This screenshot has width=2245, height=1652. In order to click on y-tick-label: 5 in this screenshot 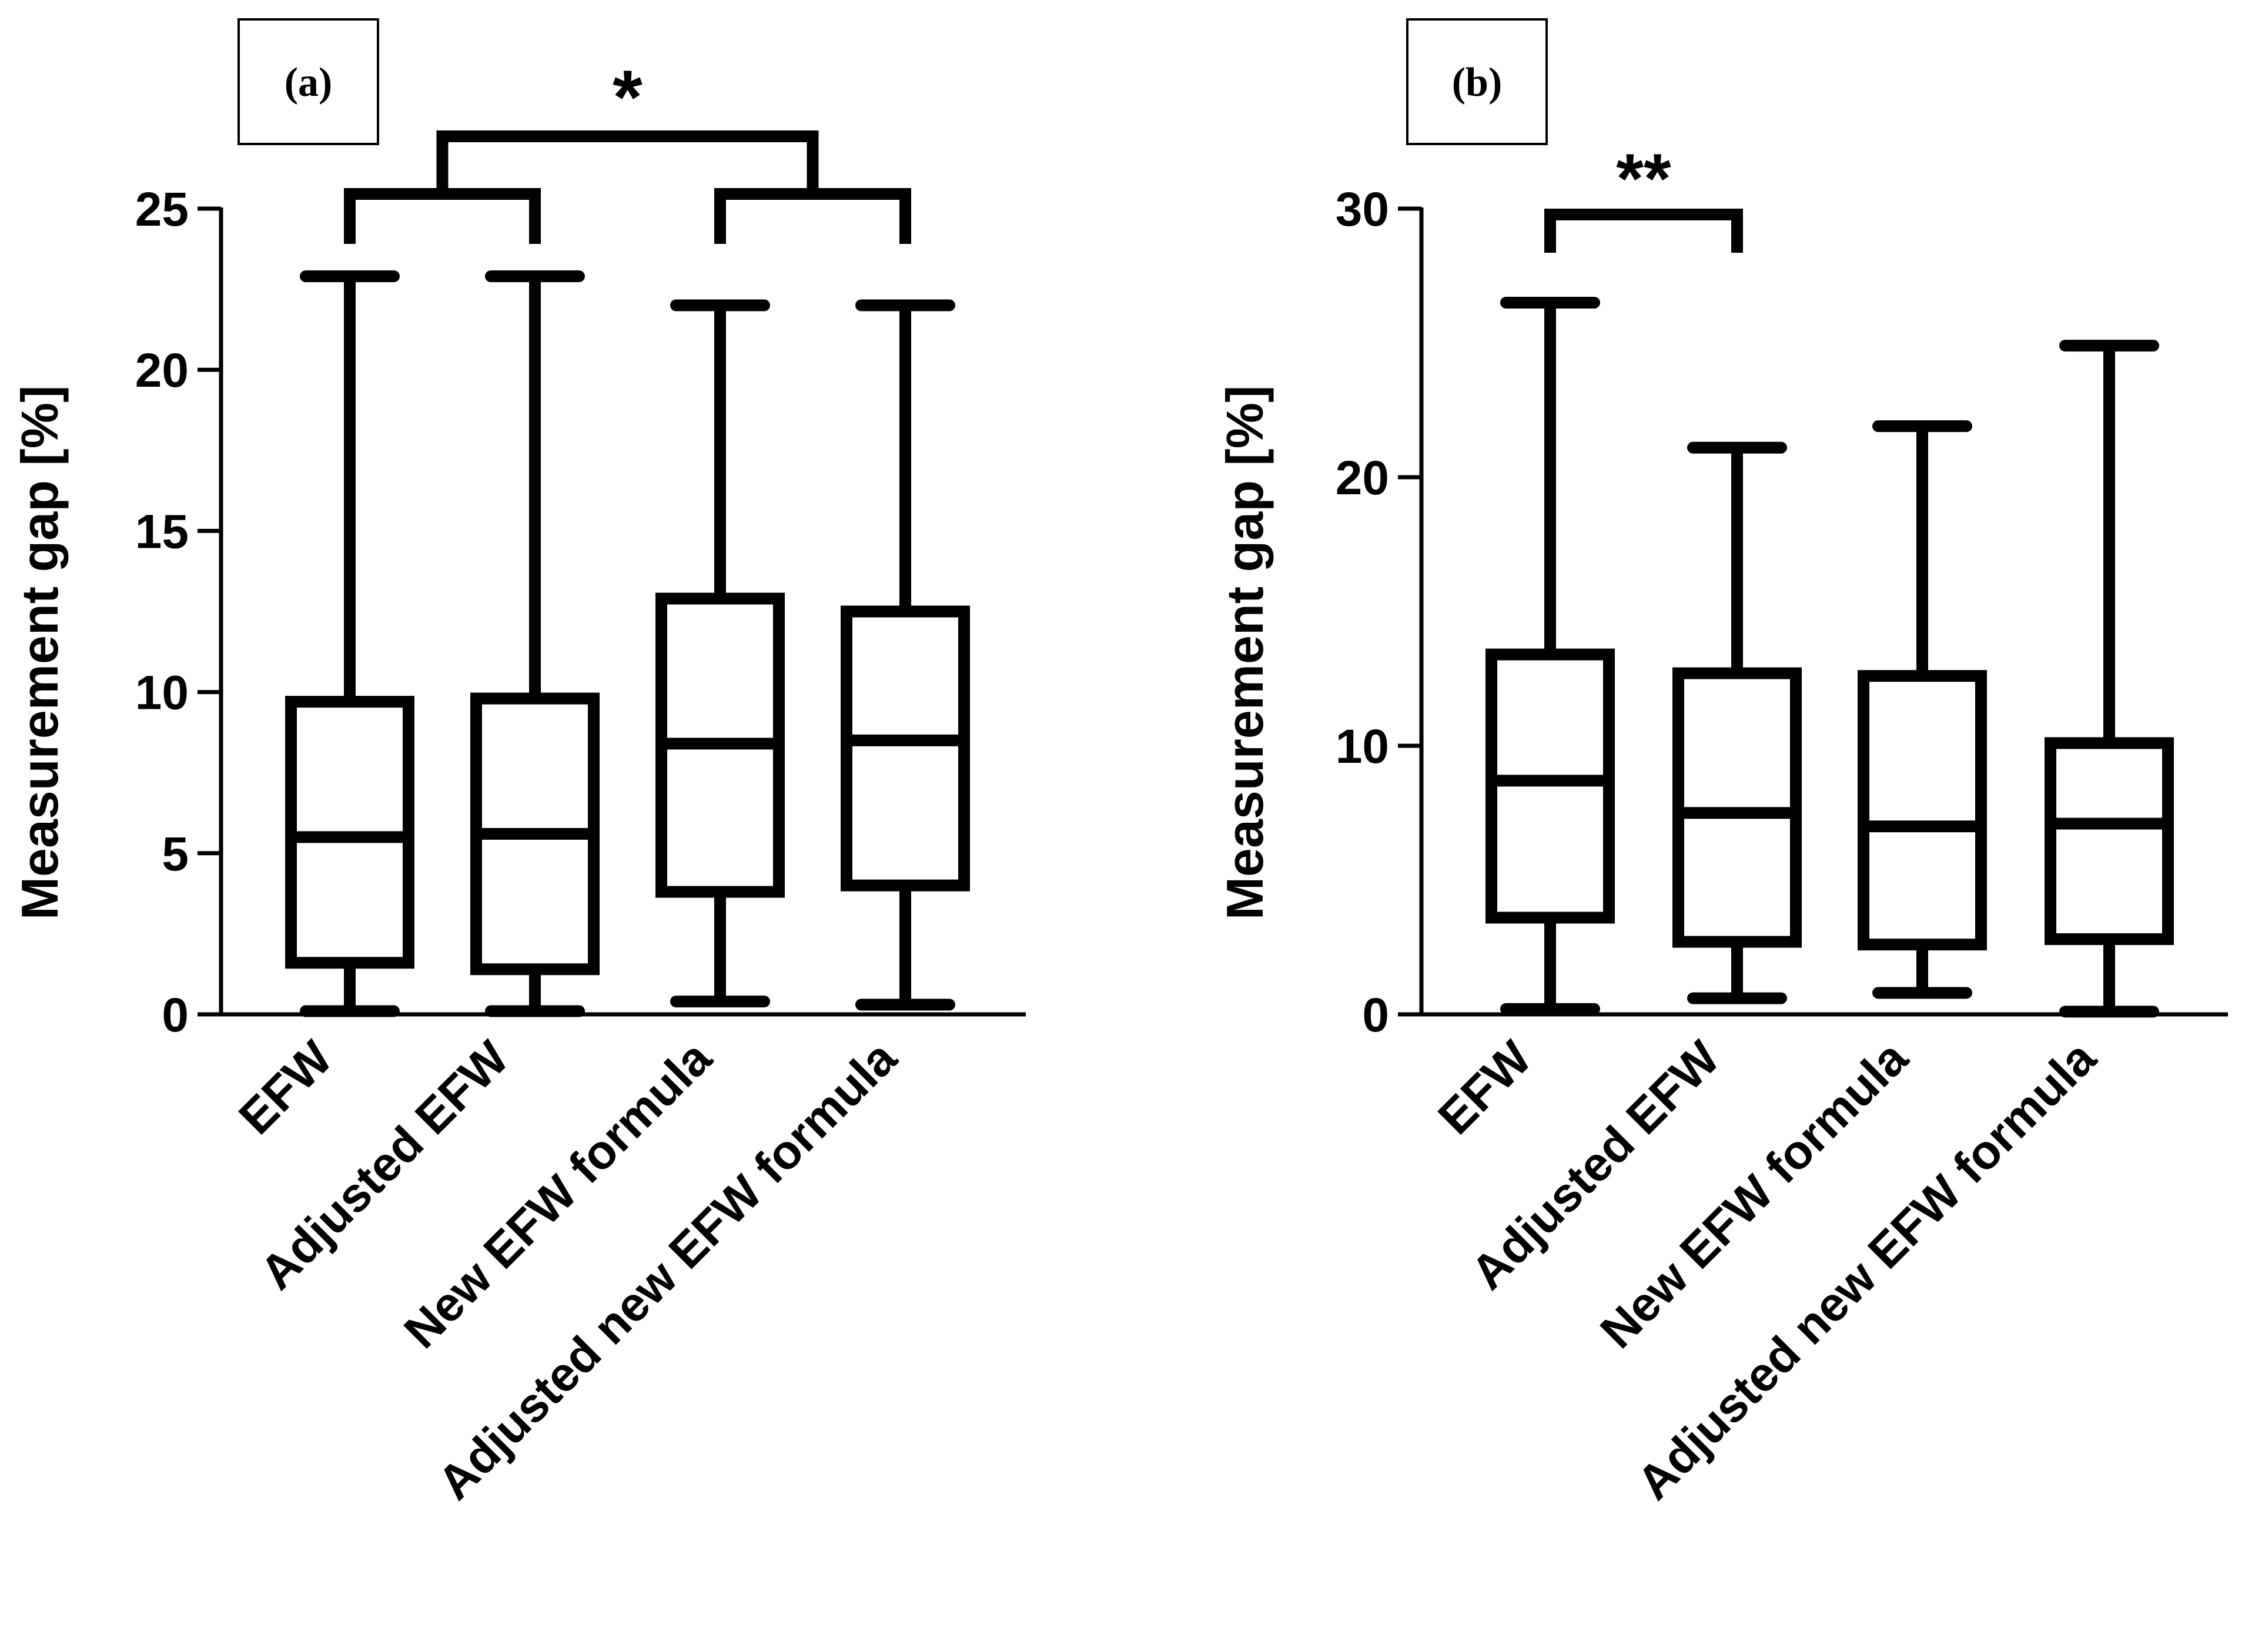, I will do `click(175, 854)`.